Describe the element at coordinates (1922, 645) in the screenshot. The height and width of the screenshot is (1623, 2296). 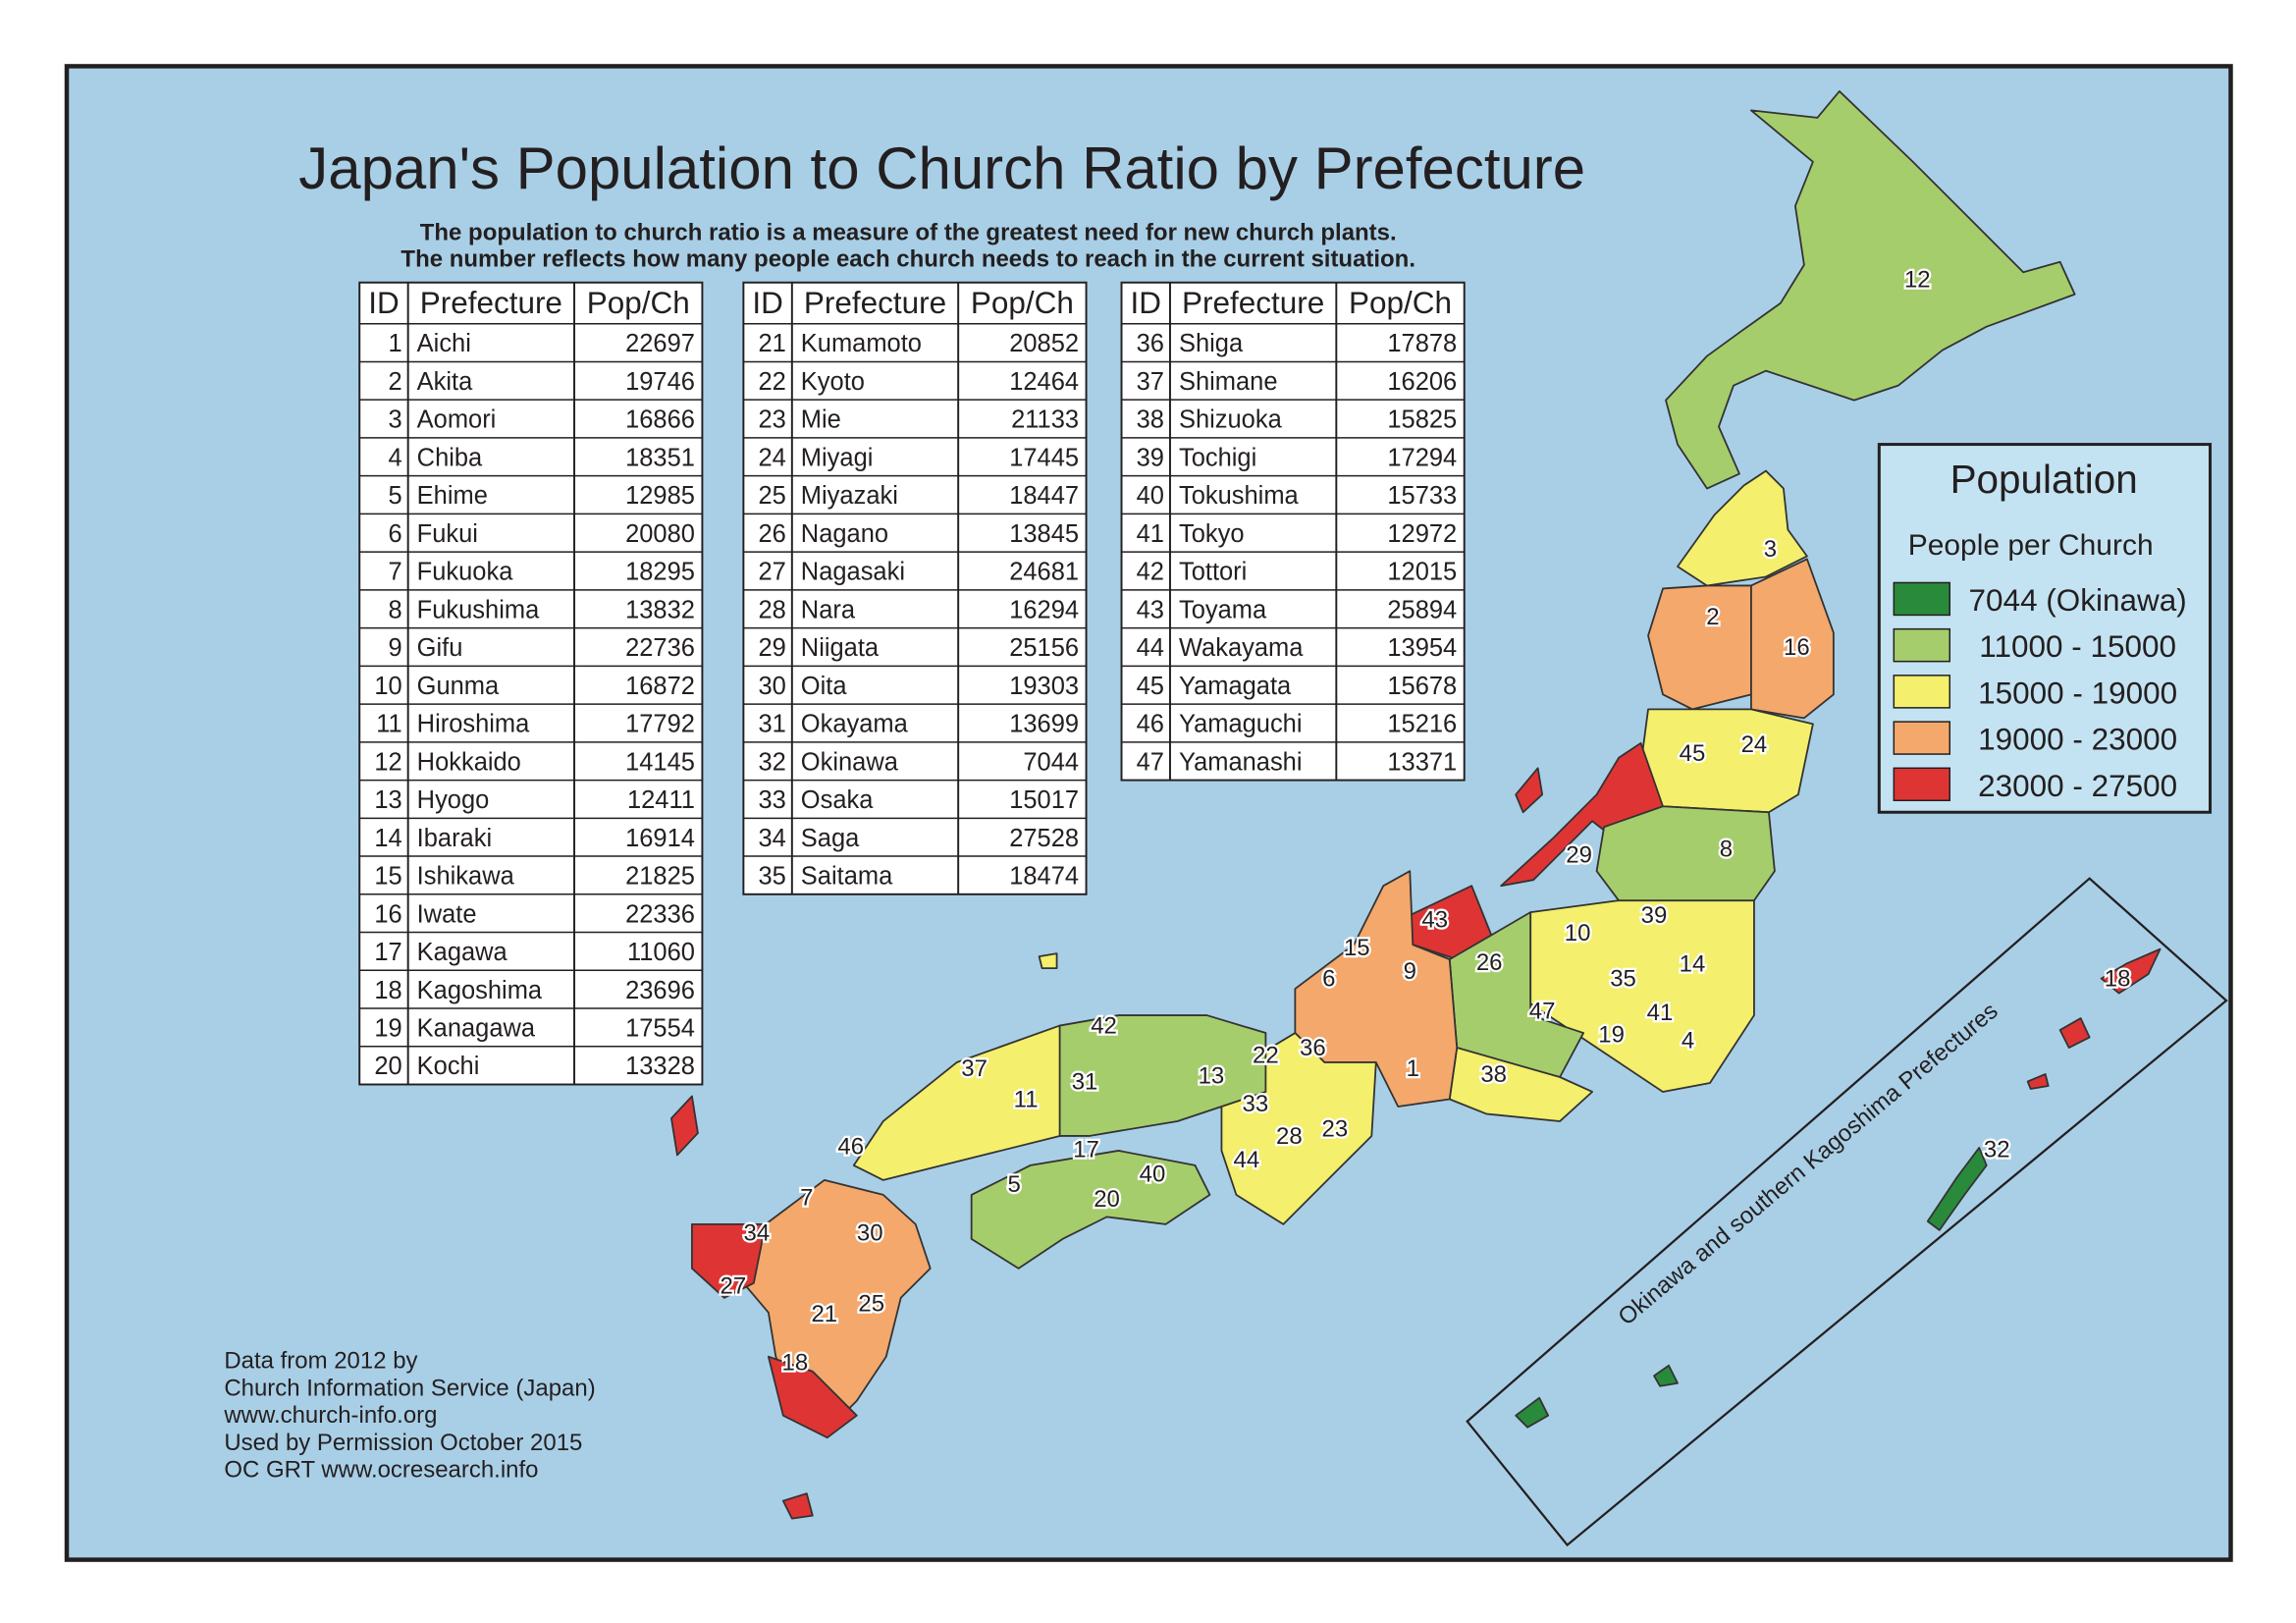
I see `legend-swatch` at that location.